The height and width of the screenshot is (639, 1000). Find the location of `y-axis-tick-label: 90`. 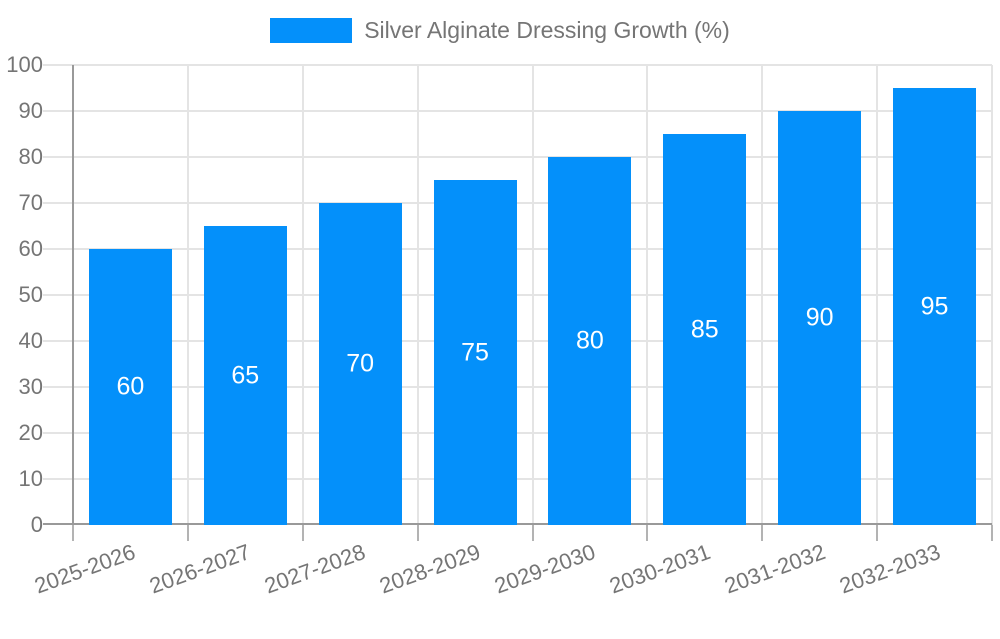

y-axis-tick-label: 90 is located at coordinates (30, 110).